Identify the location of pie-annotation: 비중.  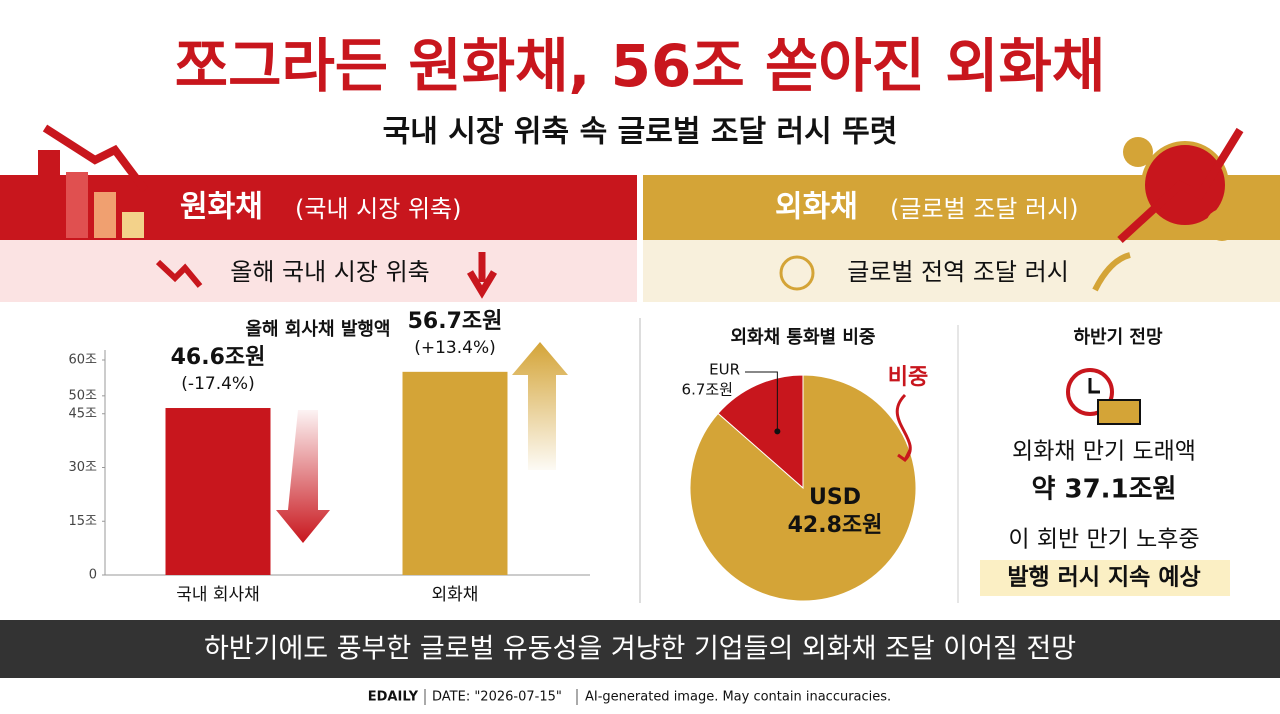
(908, 377).